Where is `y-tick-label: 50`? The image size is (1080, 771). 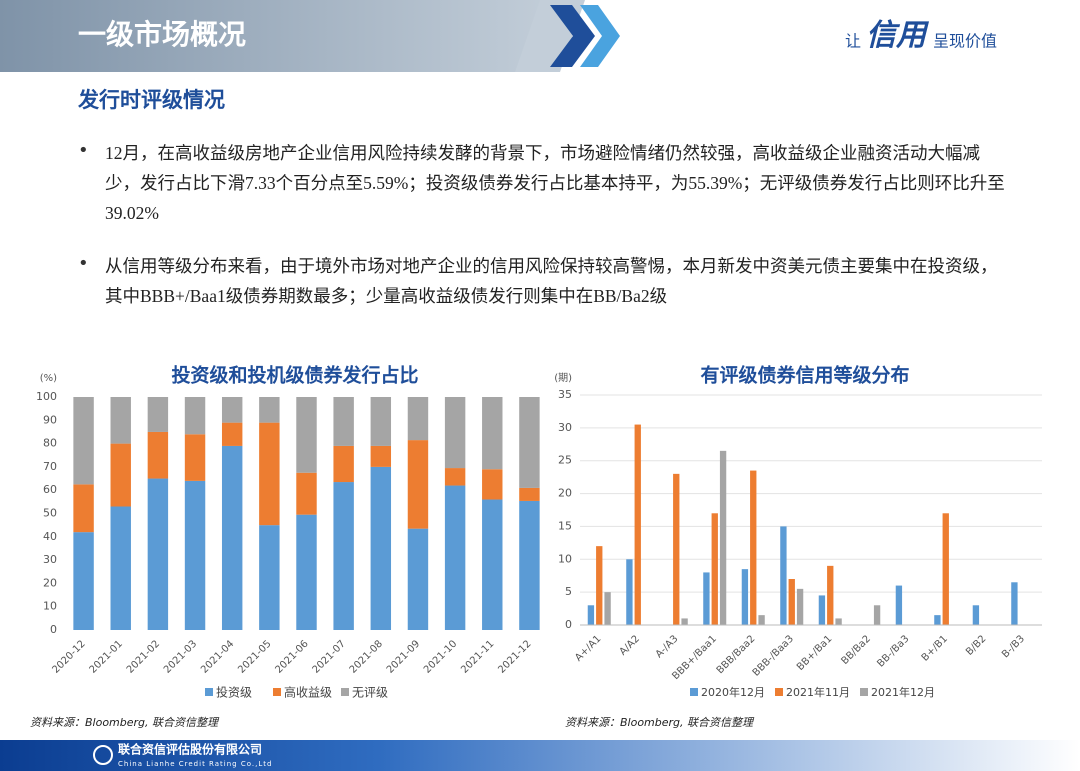 y-tick-label: 50 is located at coordinates (50, 513).